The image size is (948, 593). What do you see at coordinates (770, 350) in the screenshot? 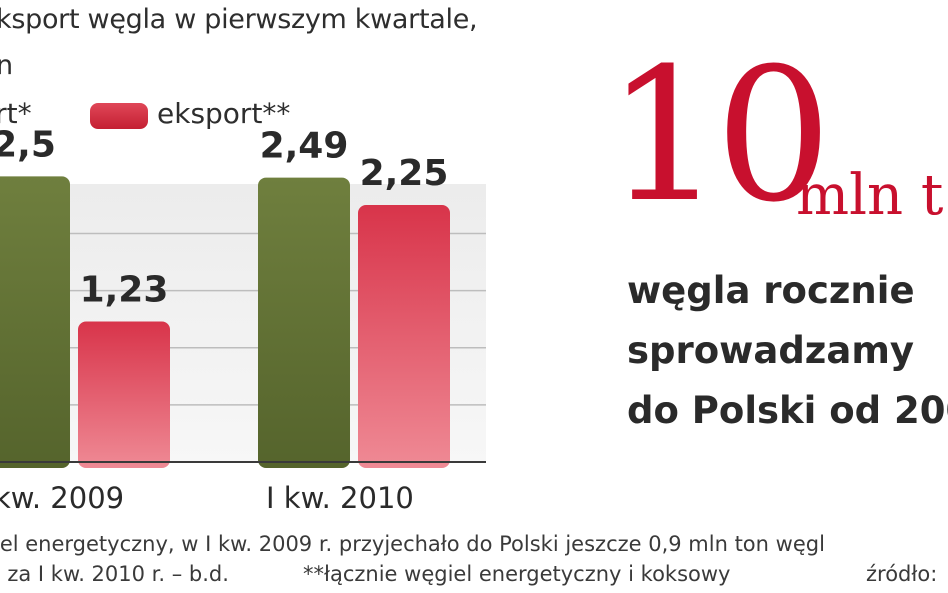
I see `highlight-text-line2: sprowadzamy` at bounding box center [770, 350].